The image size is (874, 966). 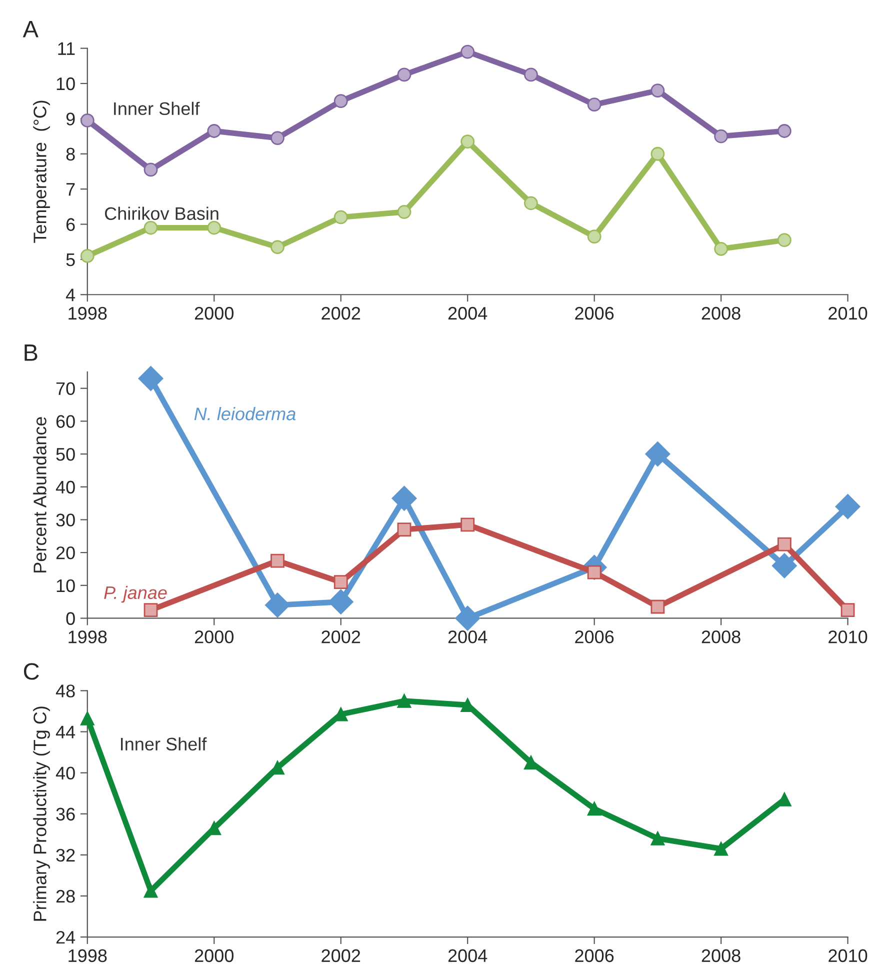 I want to click on y-tick-label: 28, so click(x=65, y=896).